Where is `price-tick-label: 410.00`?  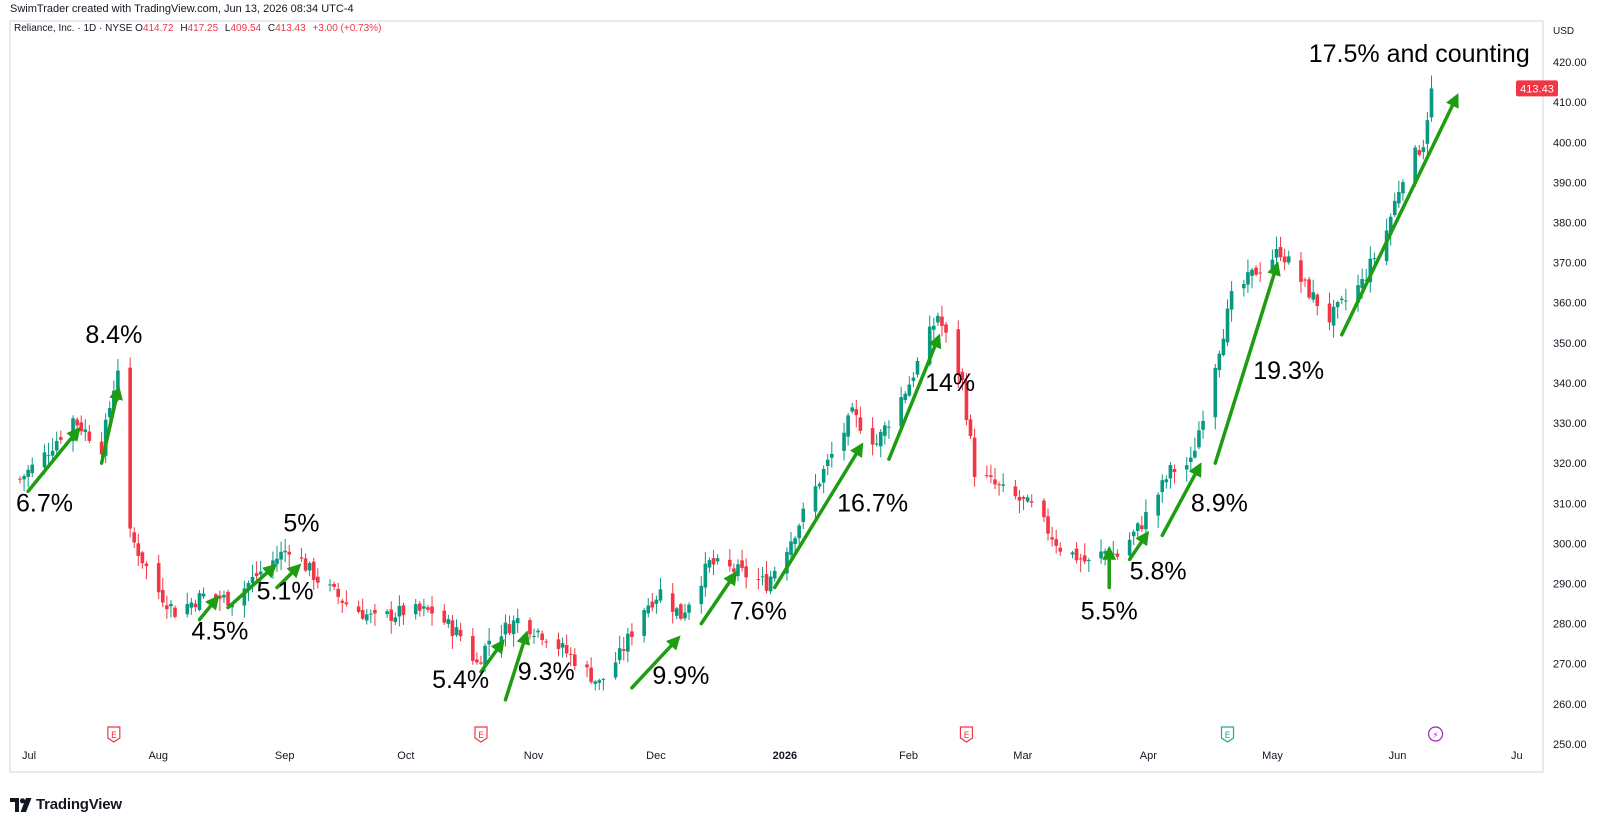
price-tick-label: 410.00 is located at coordinates (1570, 103).